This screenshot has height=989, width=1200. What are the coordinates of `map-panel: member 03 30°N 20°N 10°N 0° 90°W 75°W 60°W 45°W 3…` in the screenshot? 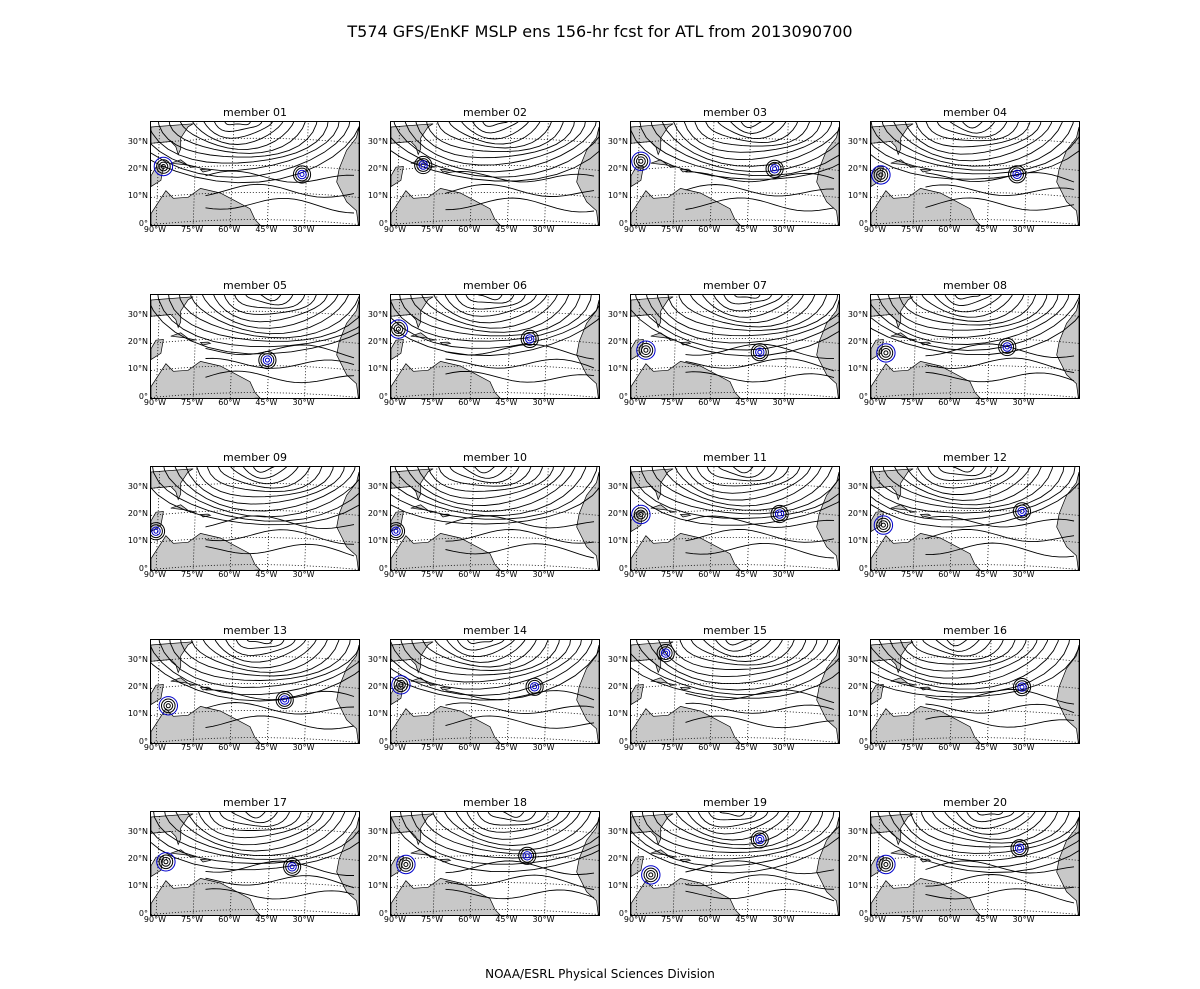 It's located at (724, 170).